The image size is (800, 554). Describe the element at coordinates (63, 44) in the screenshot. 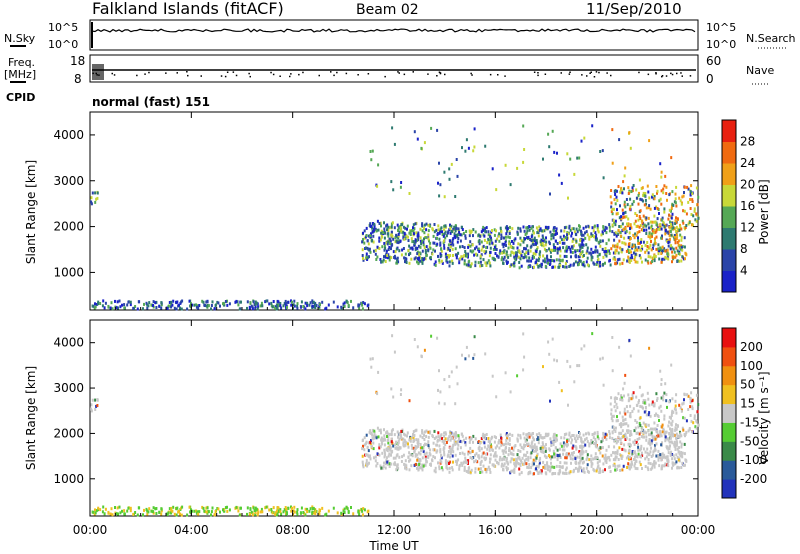

I see `noise-tick-bottom: 10^0` at that location.